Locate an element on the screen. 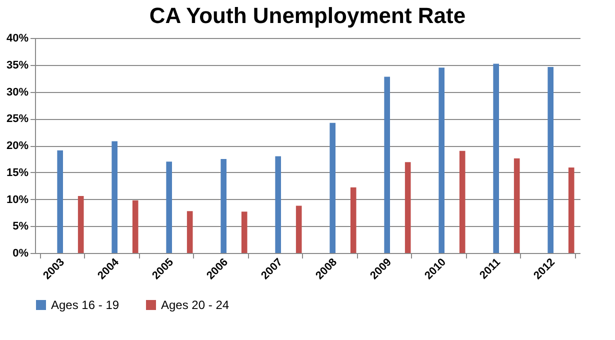 This screenshot has height=340, width=615. legend-label: Ages 16 - 19 is located at coordinates (85, 305).